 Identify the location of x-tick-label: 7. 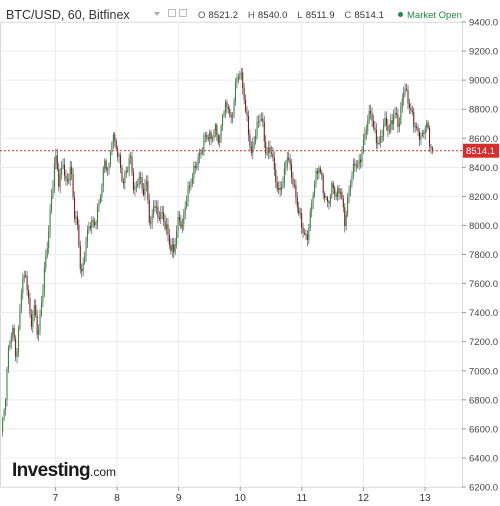
(56, 498).